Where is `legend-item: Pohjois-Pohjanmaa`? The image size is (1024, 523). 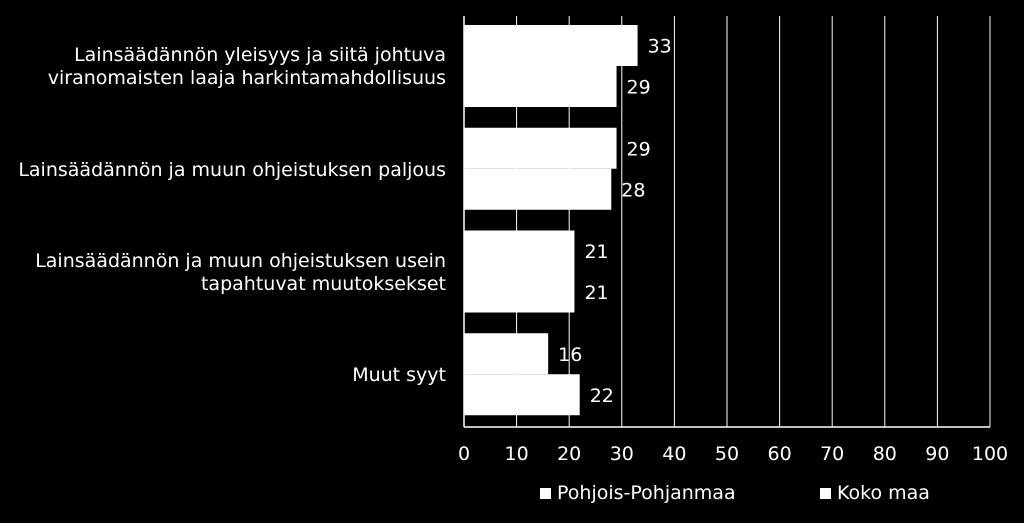
legend-item: Pohjois-Pohjanmaa is located at coordinates (638, 493).